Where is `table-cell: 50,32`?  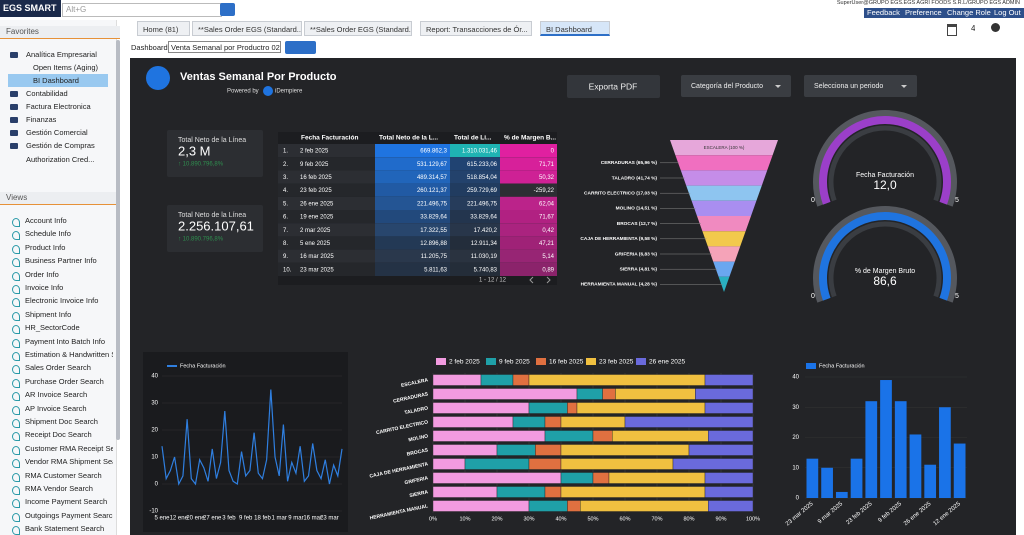
table-cell: 50,32 is located at coordinates (547, 178).